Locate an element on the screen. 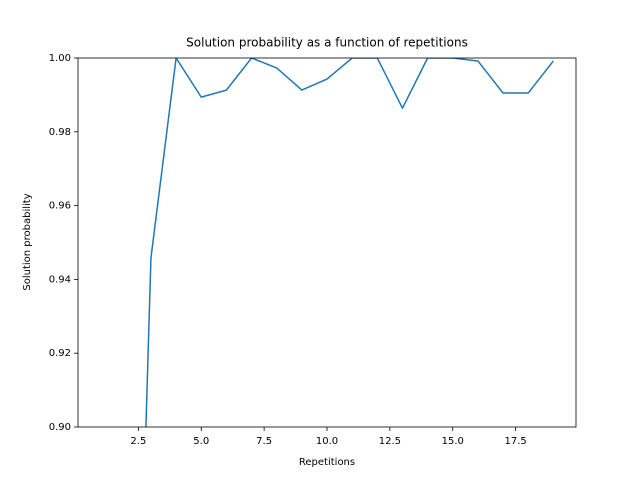  x-tick-label: 2.5 is located at coordinates (138, 441).